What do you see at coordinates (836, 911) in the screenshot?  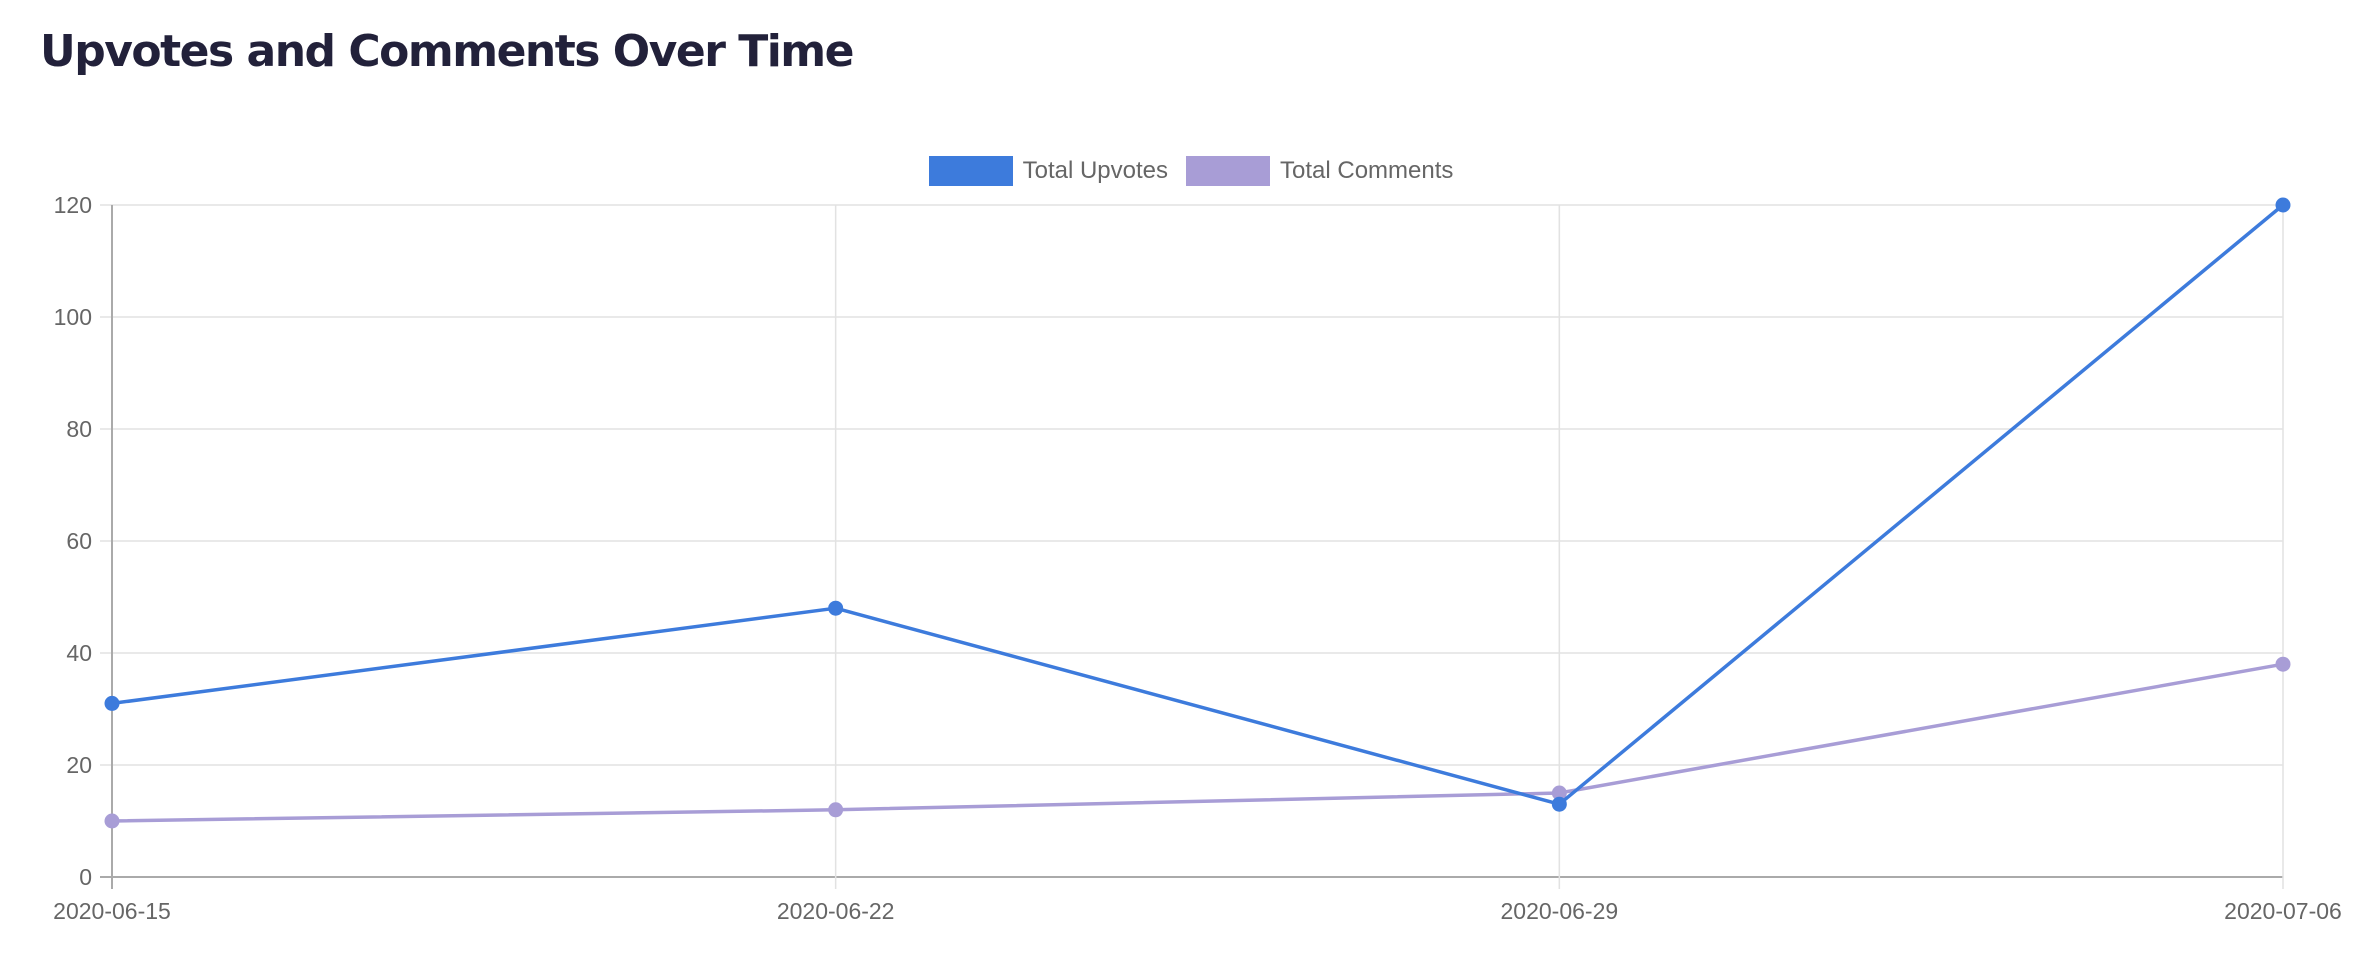 I see `x-tick-label: 2020-06-22` at bounding box center [836, 911].